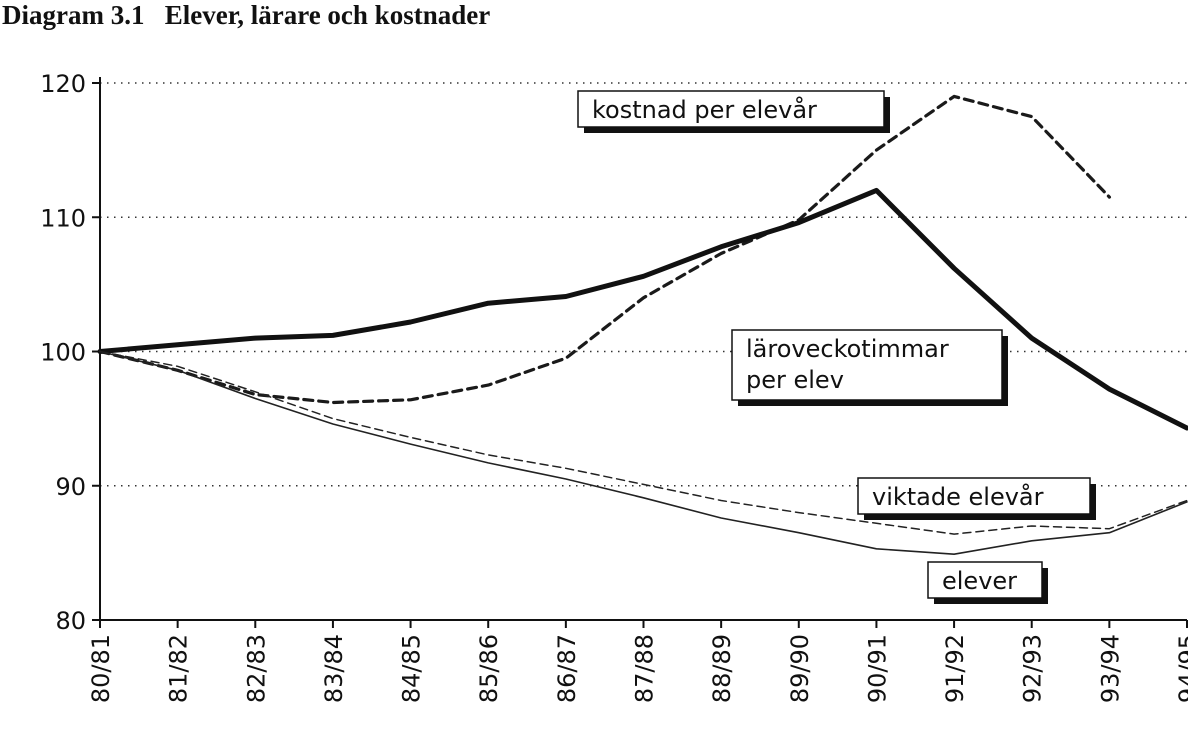 This screenshot has height=729, width=1188. Describe the element at coordinates (800, 668) in the screenshot. I see `x-tick-label: 89/90` at that location.